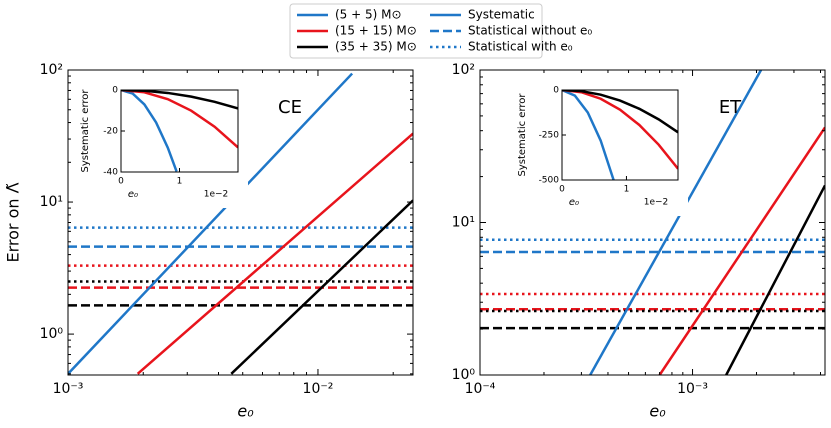 The image size is (831, 428). I want to click on legend-label: (35 + 35) M⊙, so click(376, 47).